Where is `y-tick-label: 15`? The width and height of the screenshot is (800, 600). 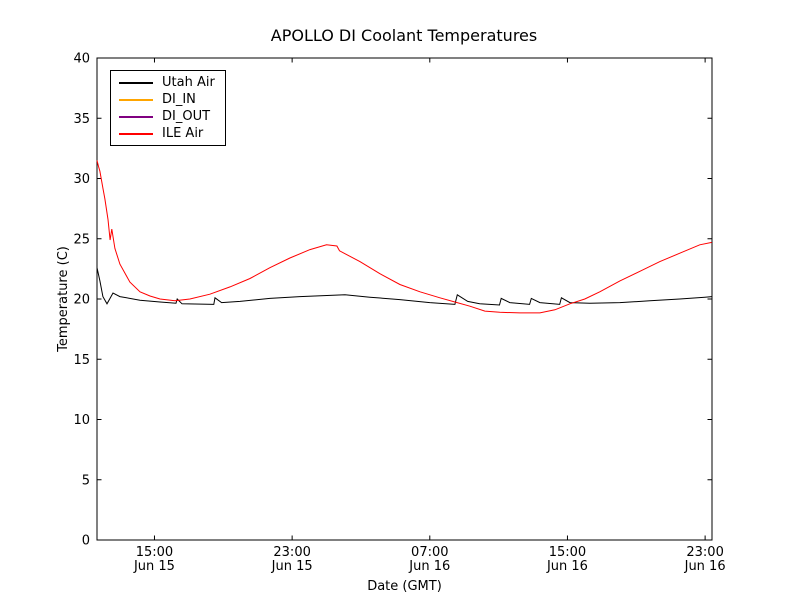 y-tick-label: 15 is located at coordinates (81, 360).